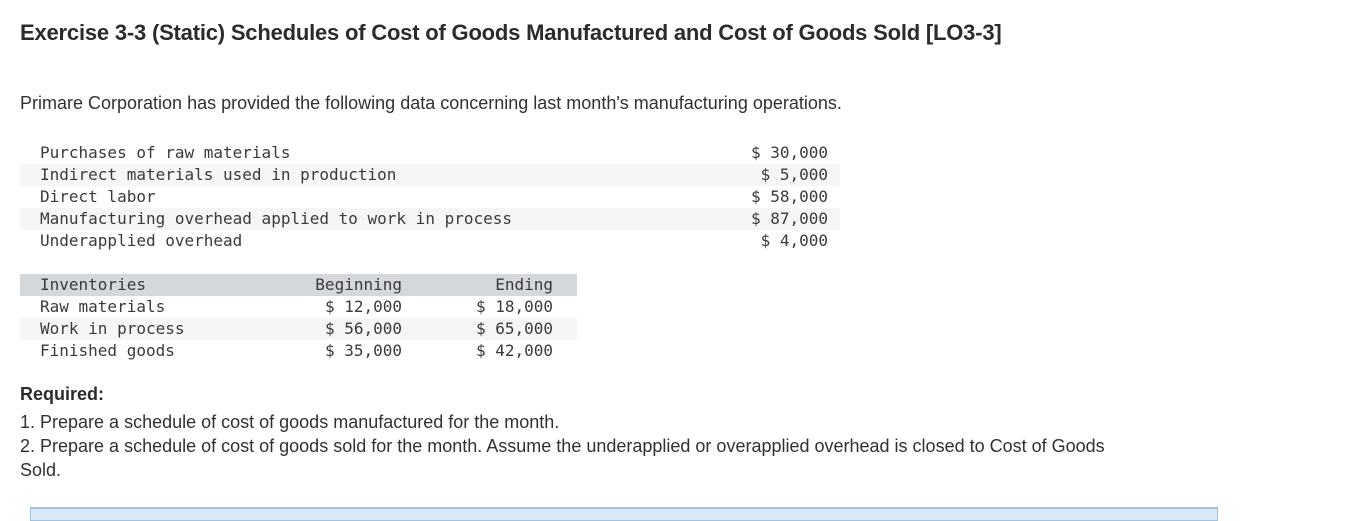 The height and width of the screenshot is (521, 1354). I want to click on cost-row-label: Indirect materials used in production, so click(218, 174).